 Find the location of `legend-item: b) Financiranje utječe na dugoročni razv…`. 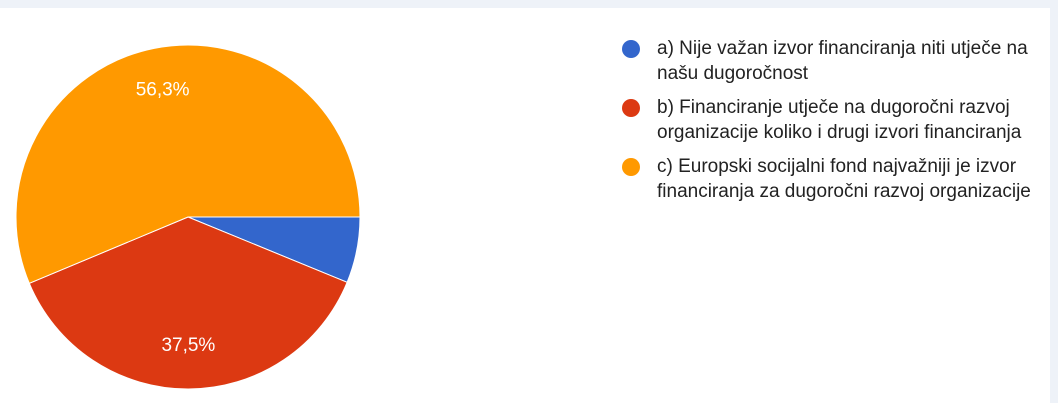

legend-item: b) Financiranje utječe na dugoročni razv… is located at coordinates (830, 120).